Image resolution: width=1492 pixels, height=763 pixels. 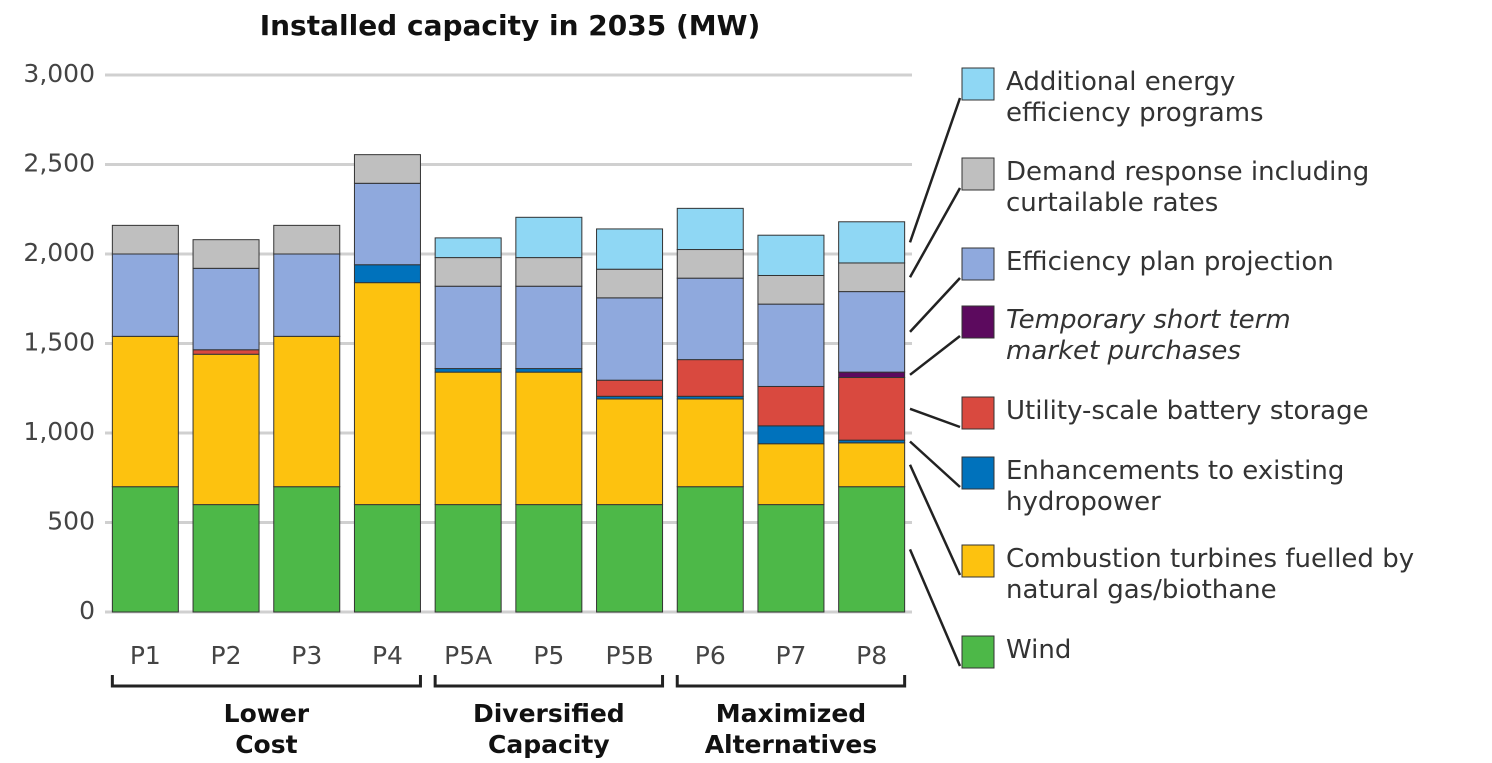 What do you see at coordinates (510, 25) in the screenshot?
I see `chart-title: Installed capacity in 2035 (MW)` at bounding box center [510, 25].